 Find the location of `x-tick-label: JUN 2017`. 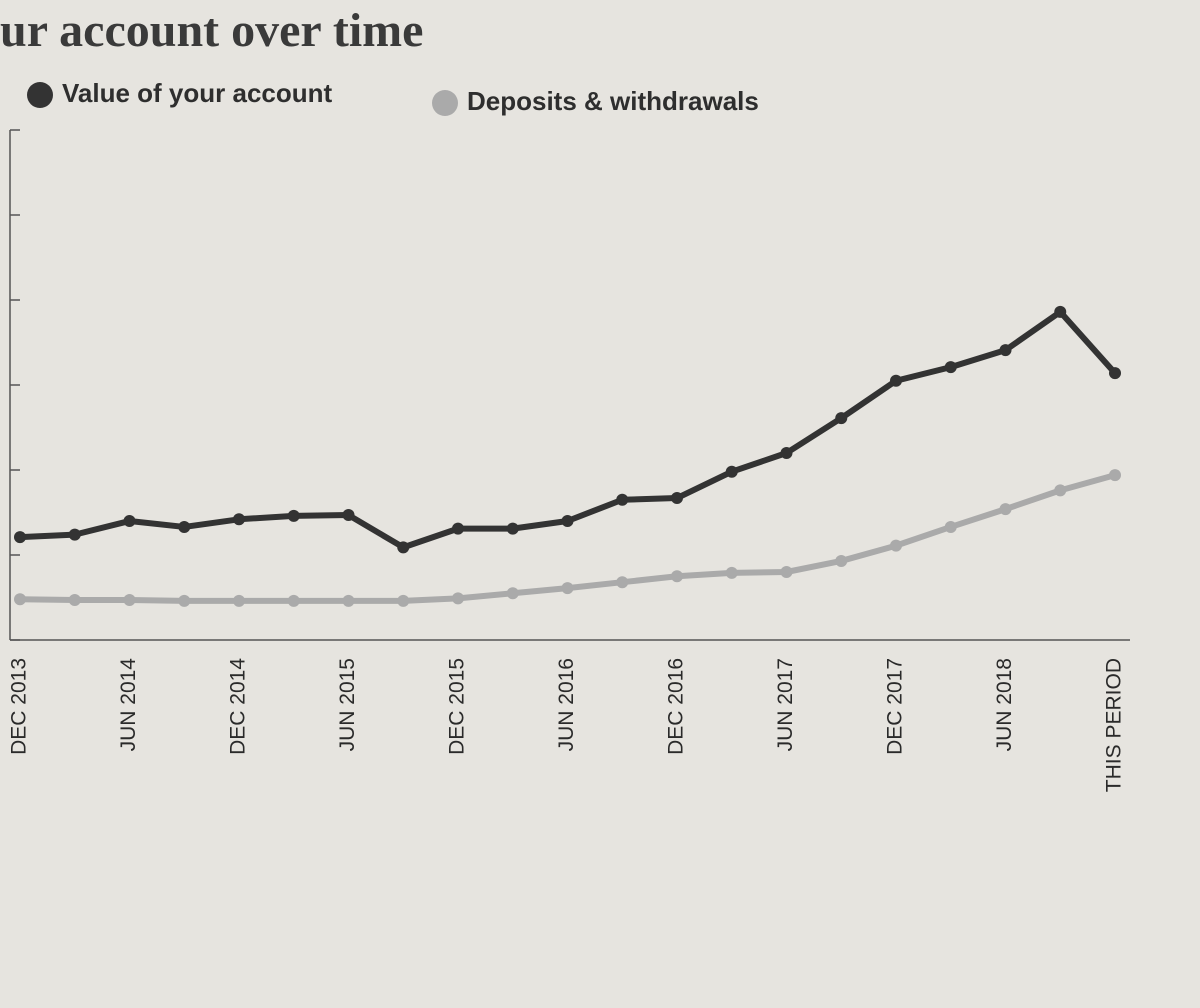

x-tick-label: JUN 2017 is located at coordinates (785, 704).